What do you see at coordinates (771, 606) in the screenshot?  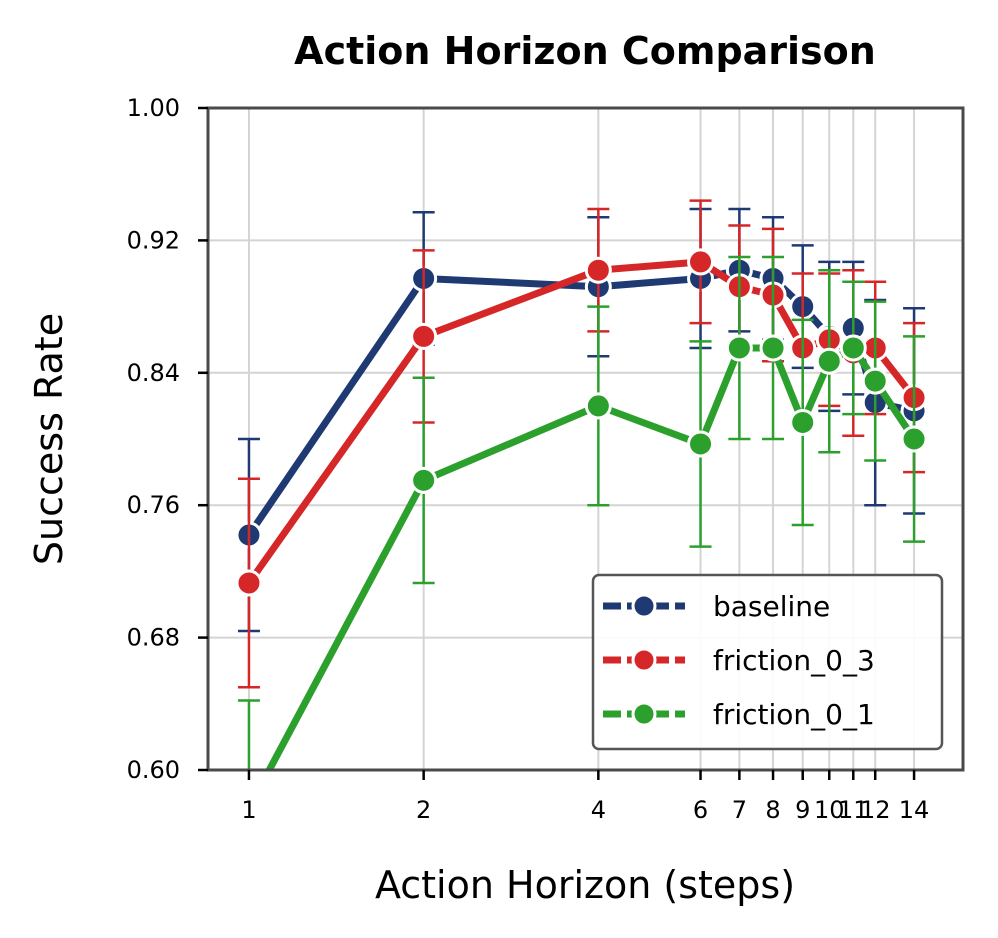 I see `legend-label: baseline` at bounding box center [771, 606].